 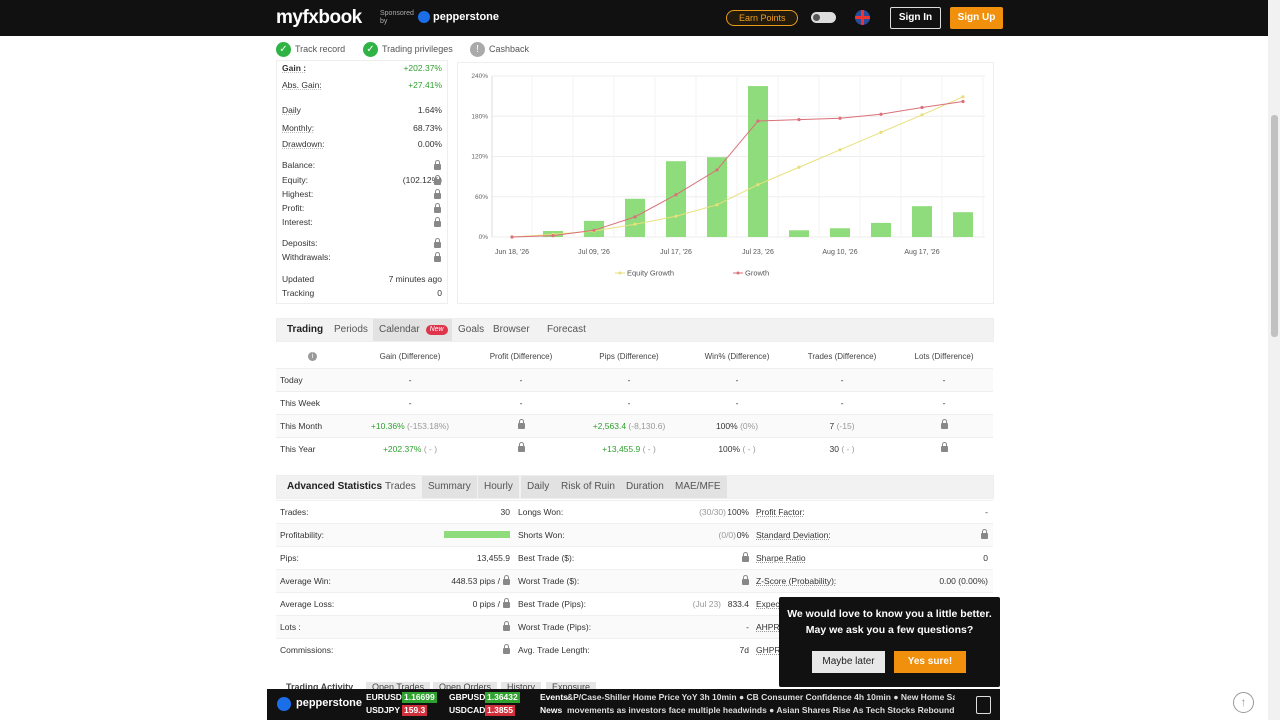 What do you see at coordinates (493, 558) in the screenshot?
I see `stat-value: 13,455.9` at bounding box center [493, 558].